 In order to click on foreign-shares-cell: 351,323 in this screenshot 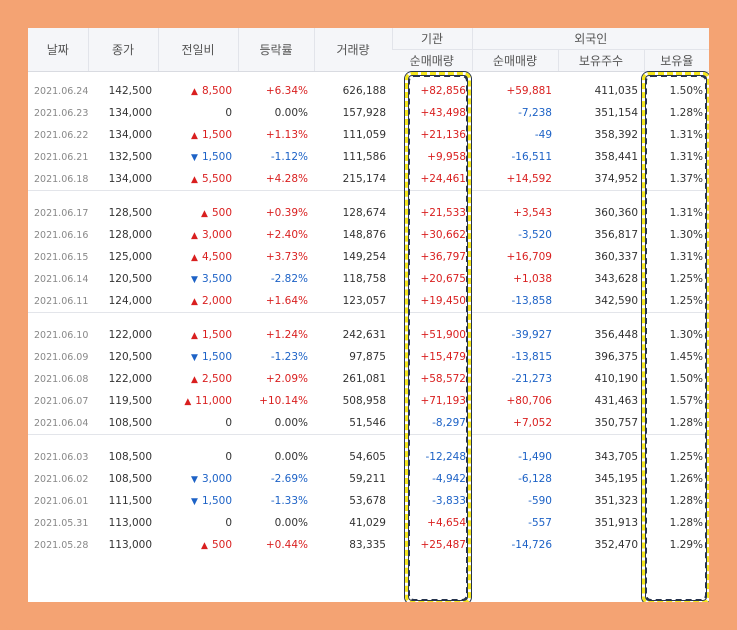, I will do `click(616, 501)`.